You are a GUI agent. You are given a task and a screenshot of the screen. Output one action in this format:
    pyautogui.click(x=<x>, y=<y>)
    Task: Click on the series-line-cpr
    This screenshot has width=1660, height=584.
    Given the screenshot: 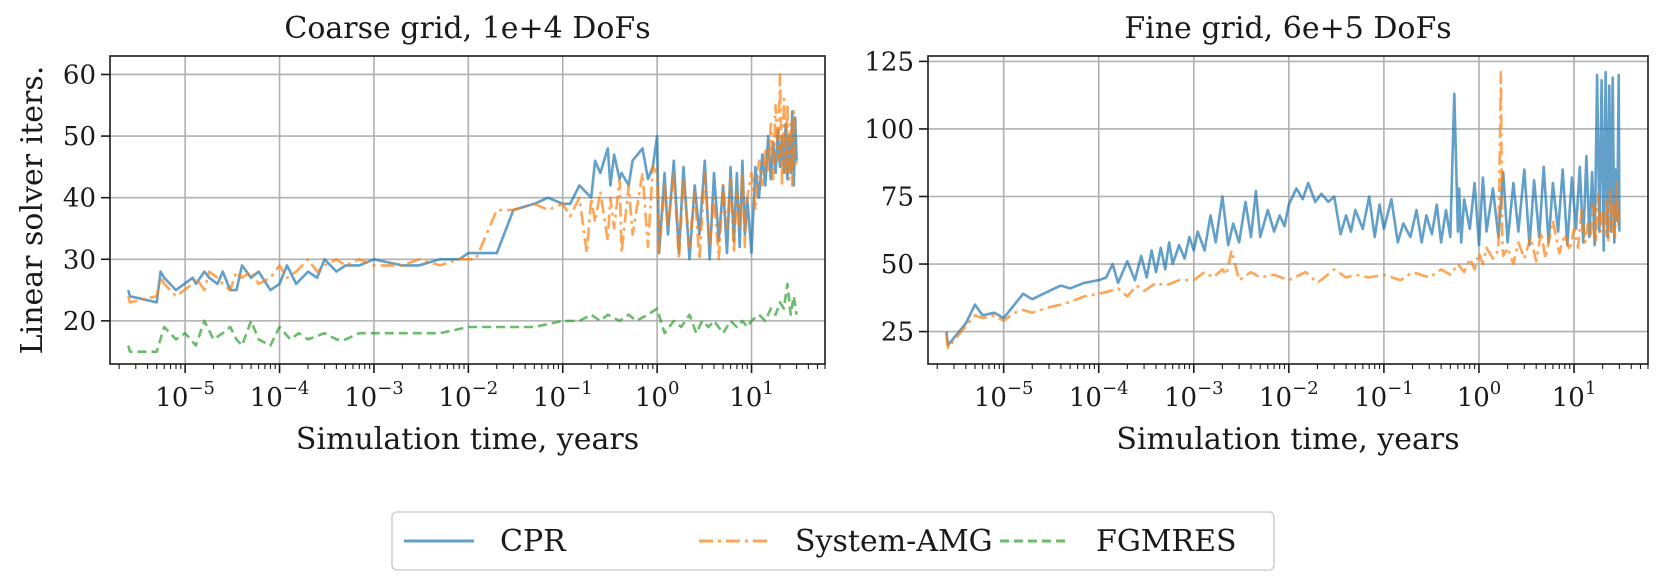 What is the action you would take?
    pyautogui.click(x=462, y=207)
    